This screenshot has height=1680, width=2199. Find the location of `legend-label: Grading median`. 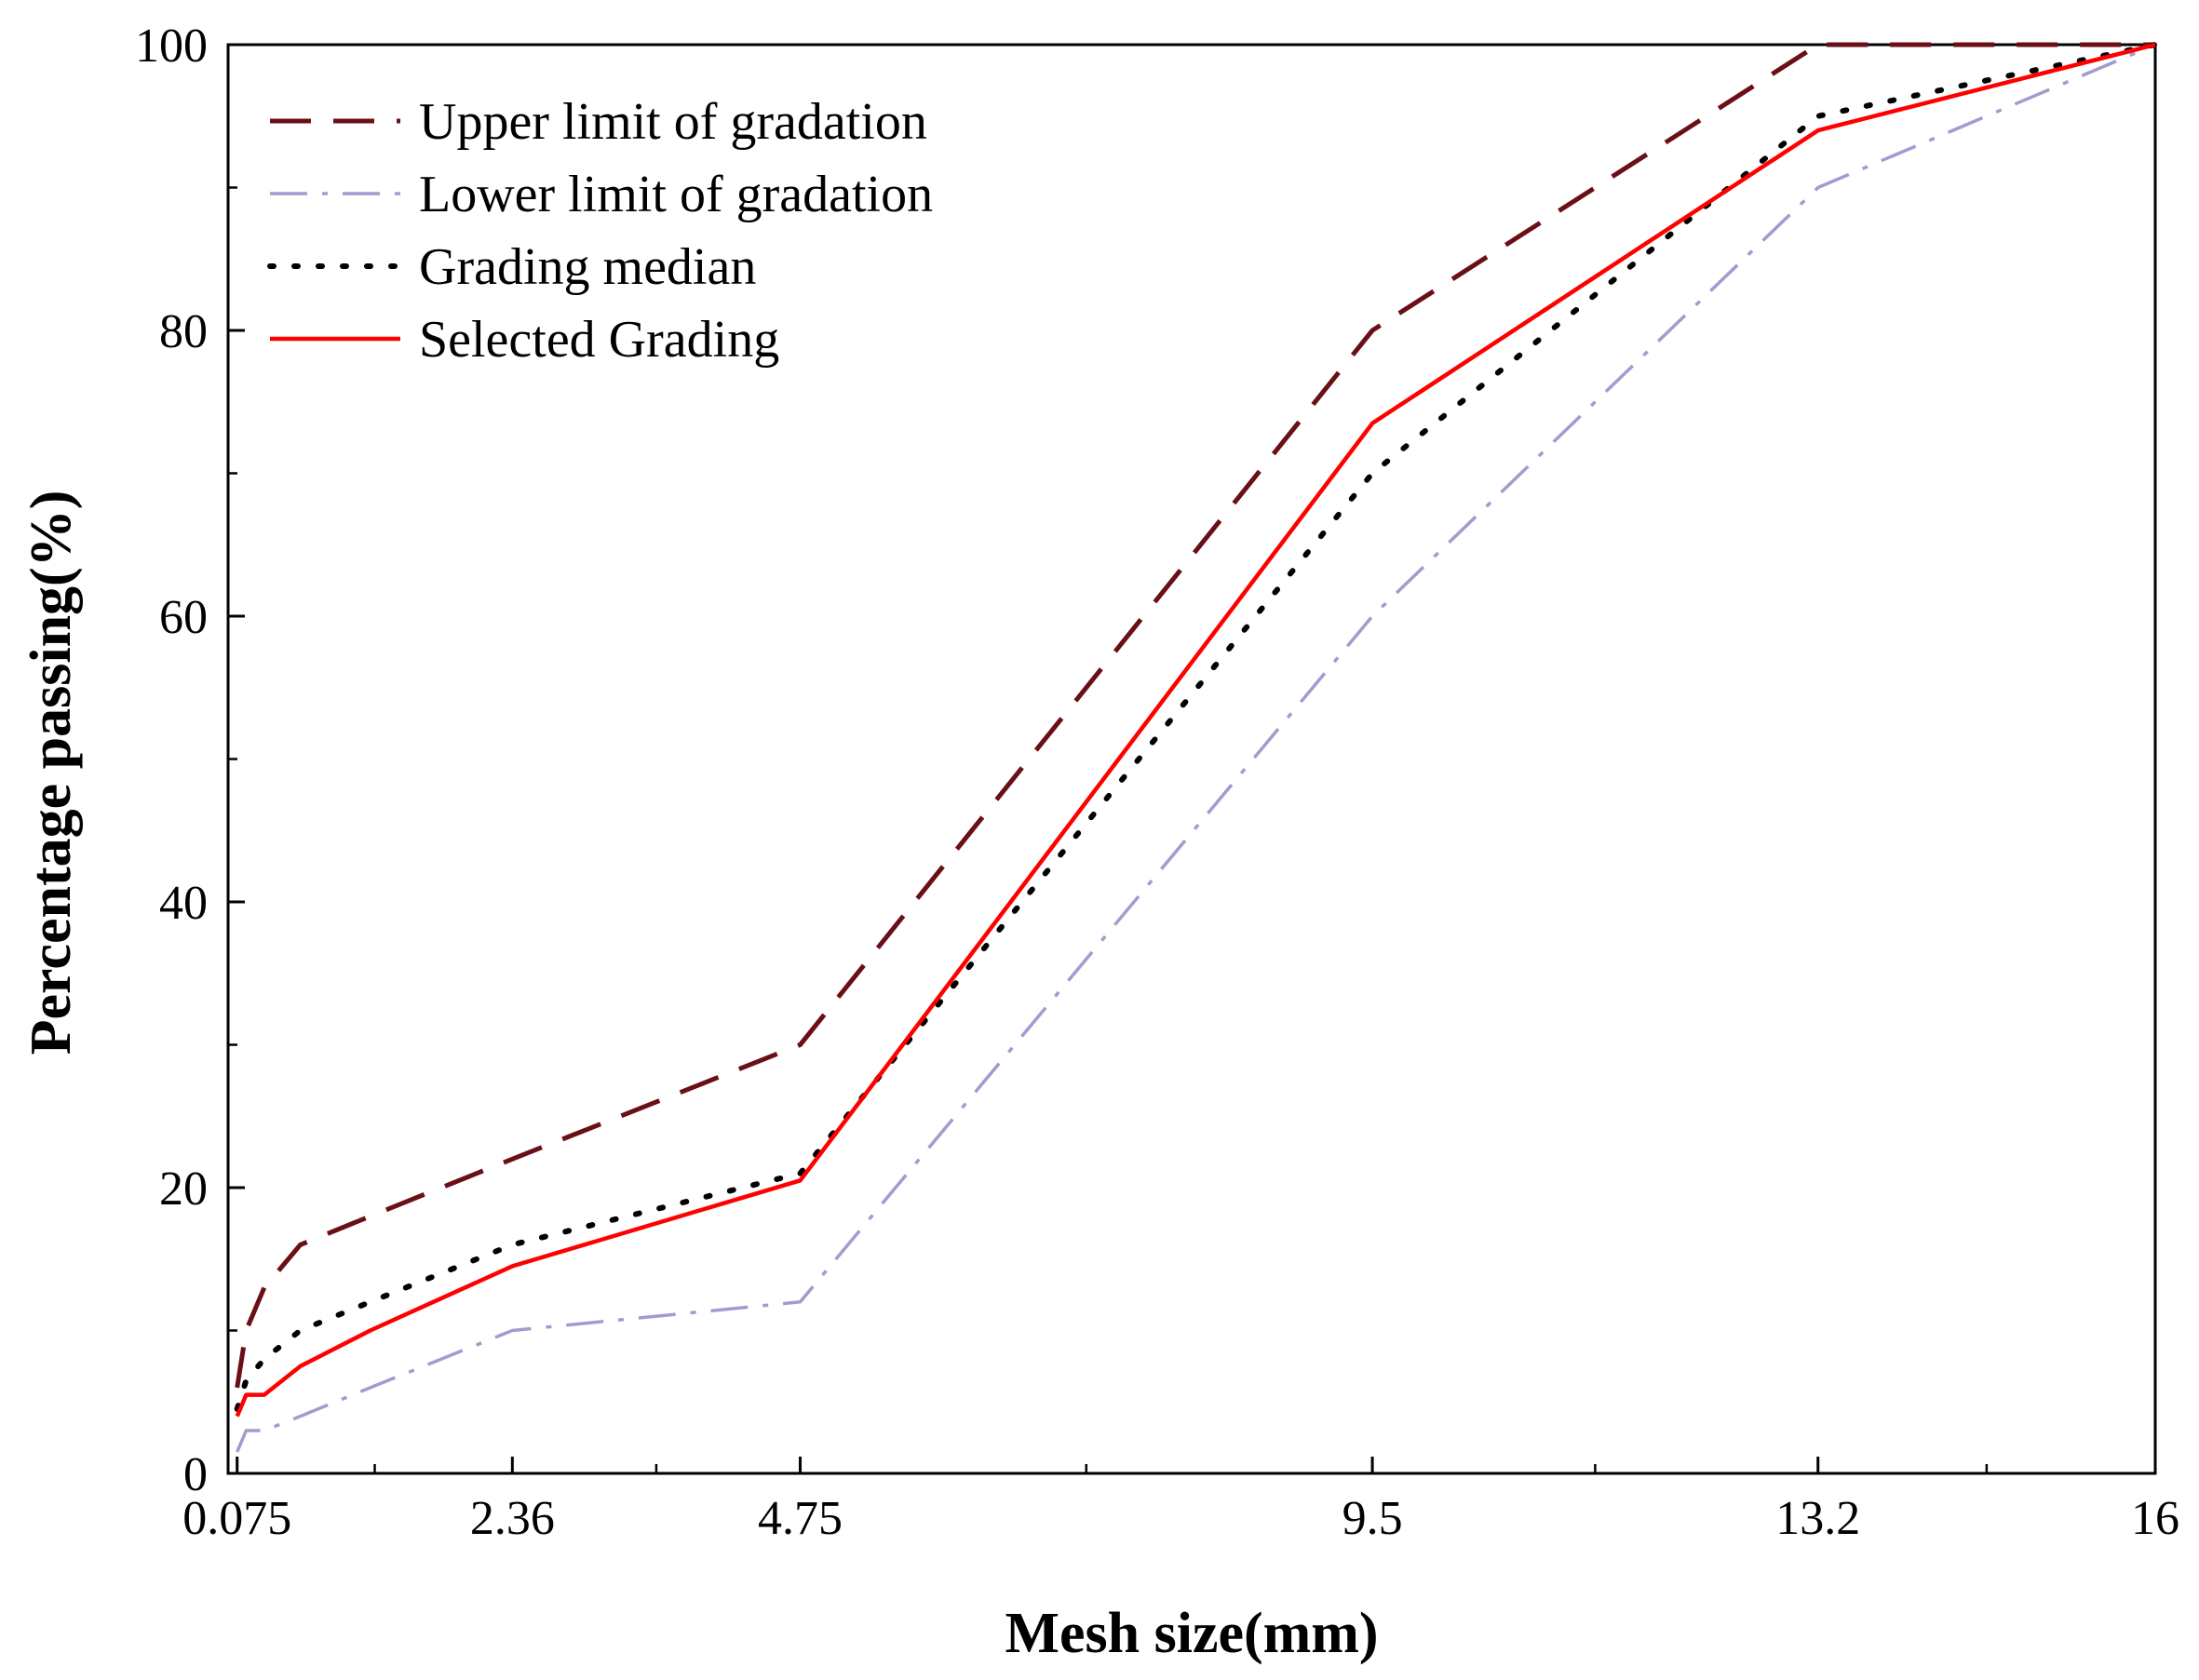

legend-label: Grading median is located at coordinates (587, 267).